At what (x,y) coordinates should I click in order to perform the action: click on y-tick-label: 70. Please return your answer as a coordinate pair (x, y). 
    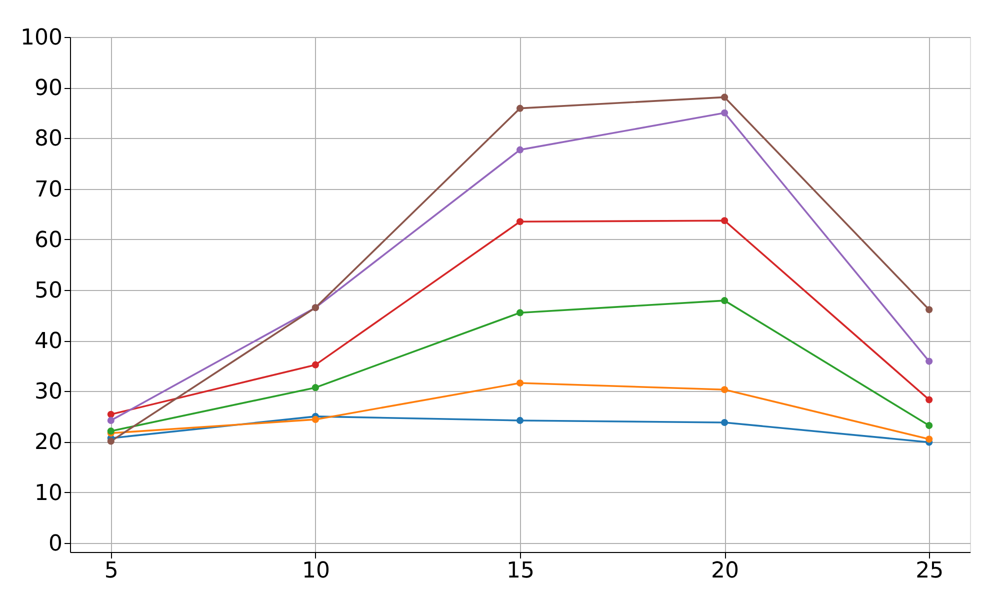
    Looking at the image, I should click on (48, 189).